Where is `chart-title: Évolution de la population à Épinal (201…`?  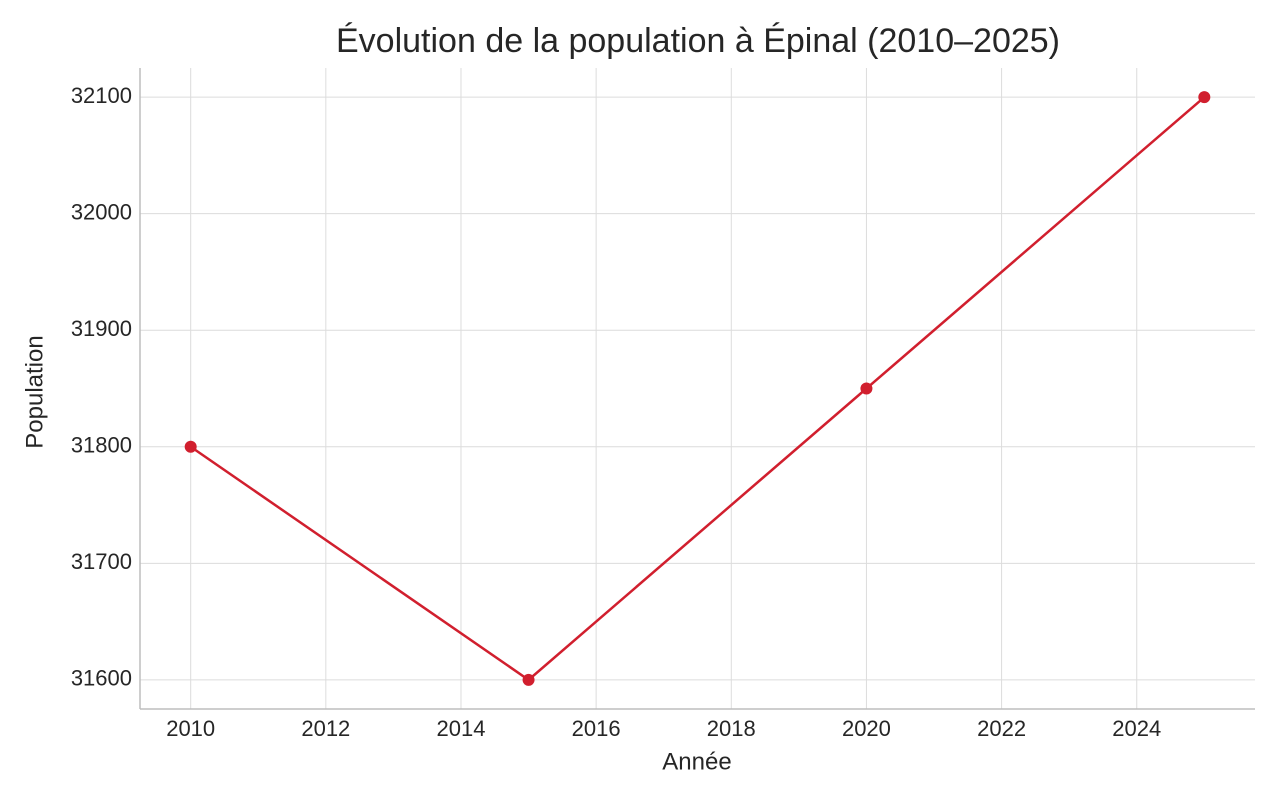 chart-title: Évolution de la population à Épinal (201… is located at coordinates (698, 41).